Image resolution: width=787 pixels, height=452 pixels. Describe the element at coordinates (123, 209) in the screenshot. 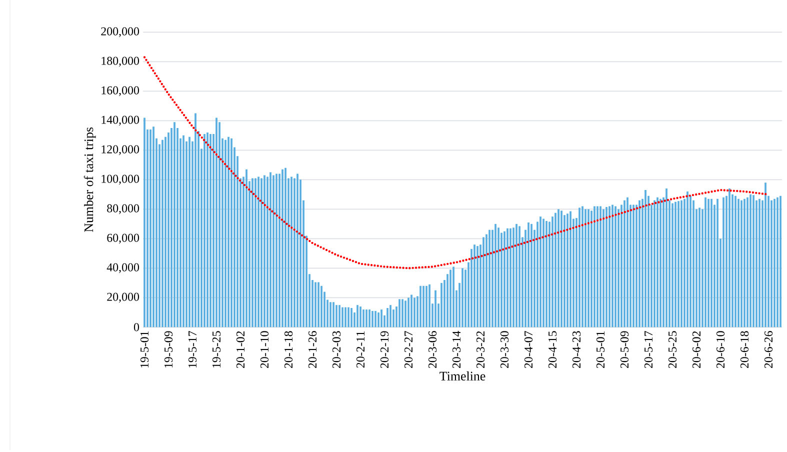

I see `y-tick-label: 80,000` at that location.